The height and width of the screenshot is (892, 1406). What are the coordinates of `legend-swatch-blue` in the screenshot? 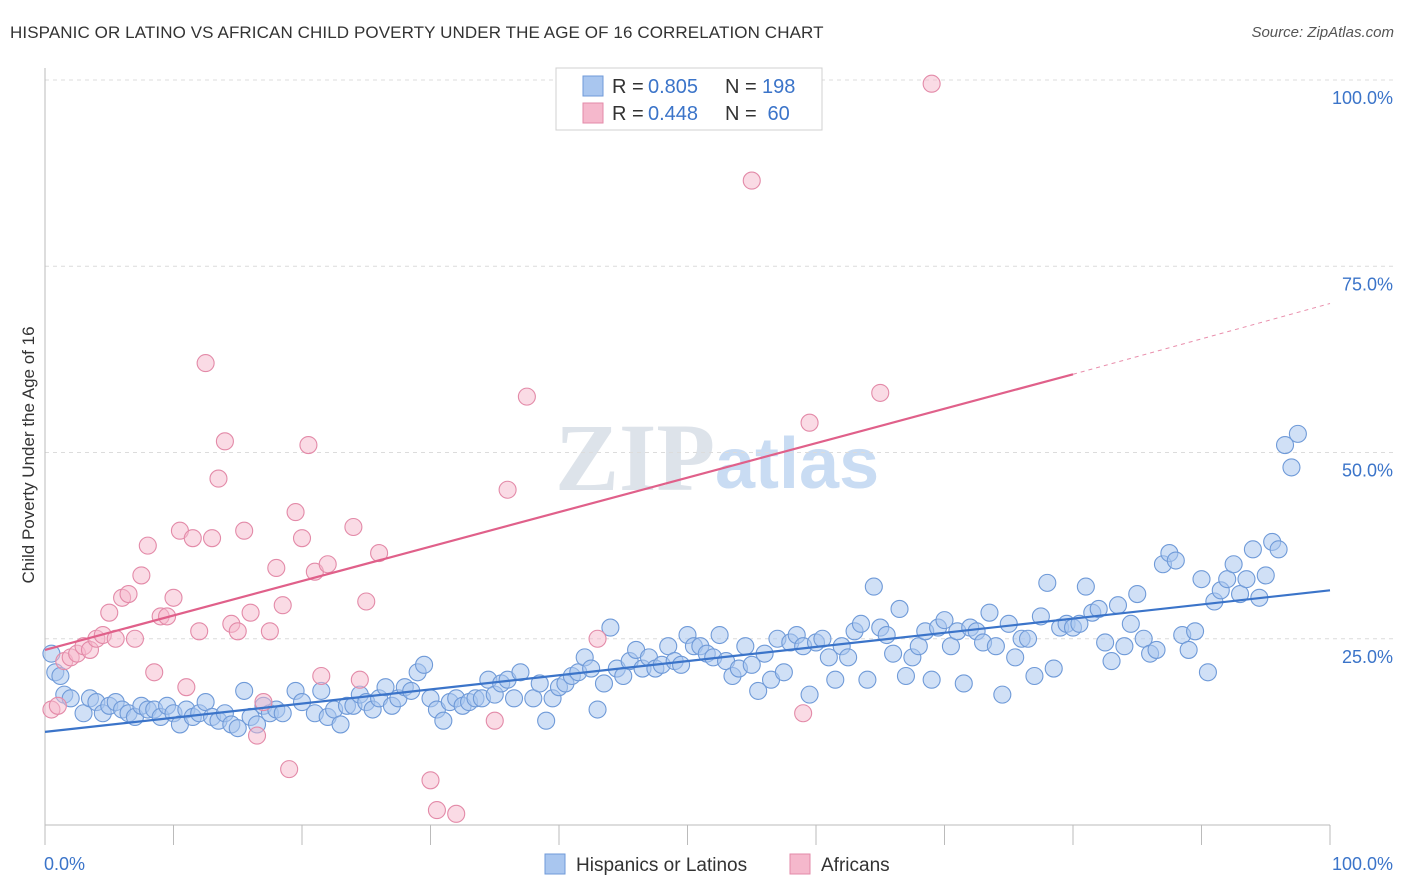 It's located at (593, 86).